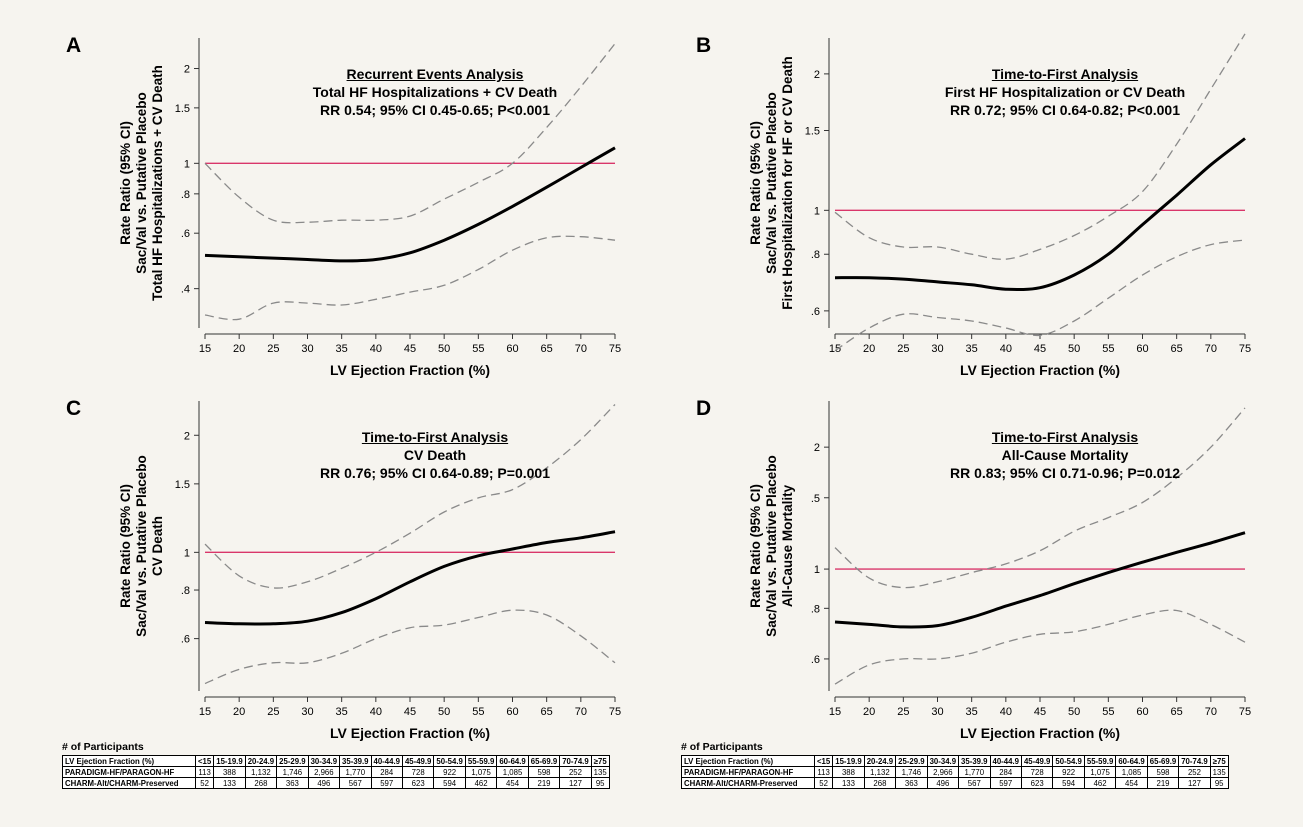 The image size is (1303, 827). Describe the element at coordinates (435, 455) in the screenshot. I see `annotation-subtitle: CV Death` at that location.